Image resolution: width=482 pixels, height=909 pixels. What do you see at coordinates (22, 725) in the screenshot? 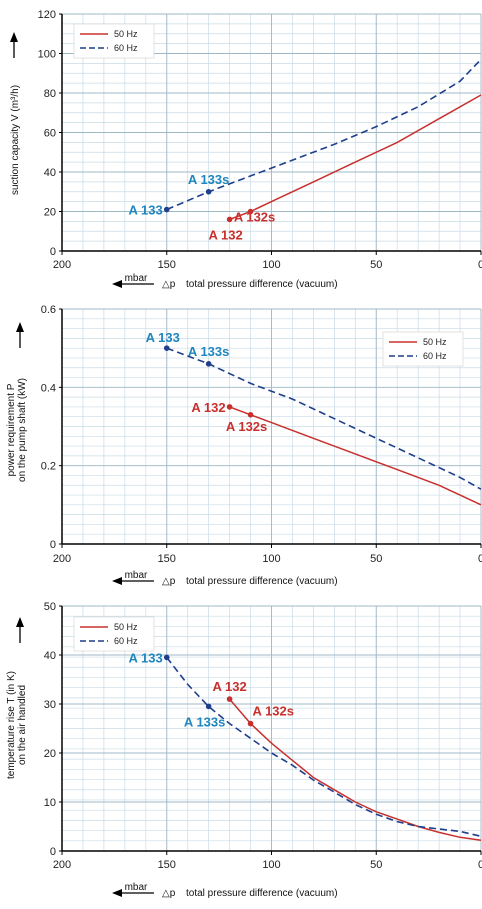
I see `y-axis-label-line-2: on the air handled` at bounding box center [22, 725].